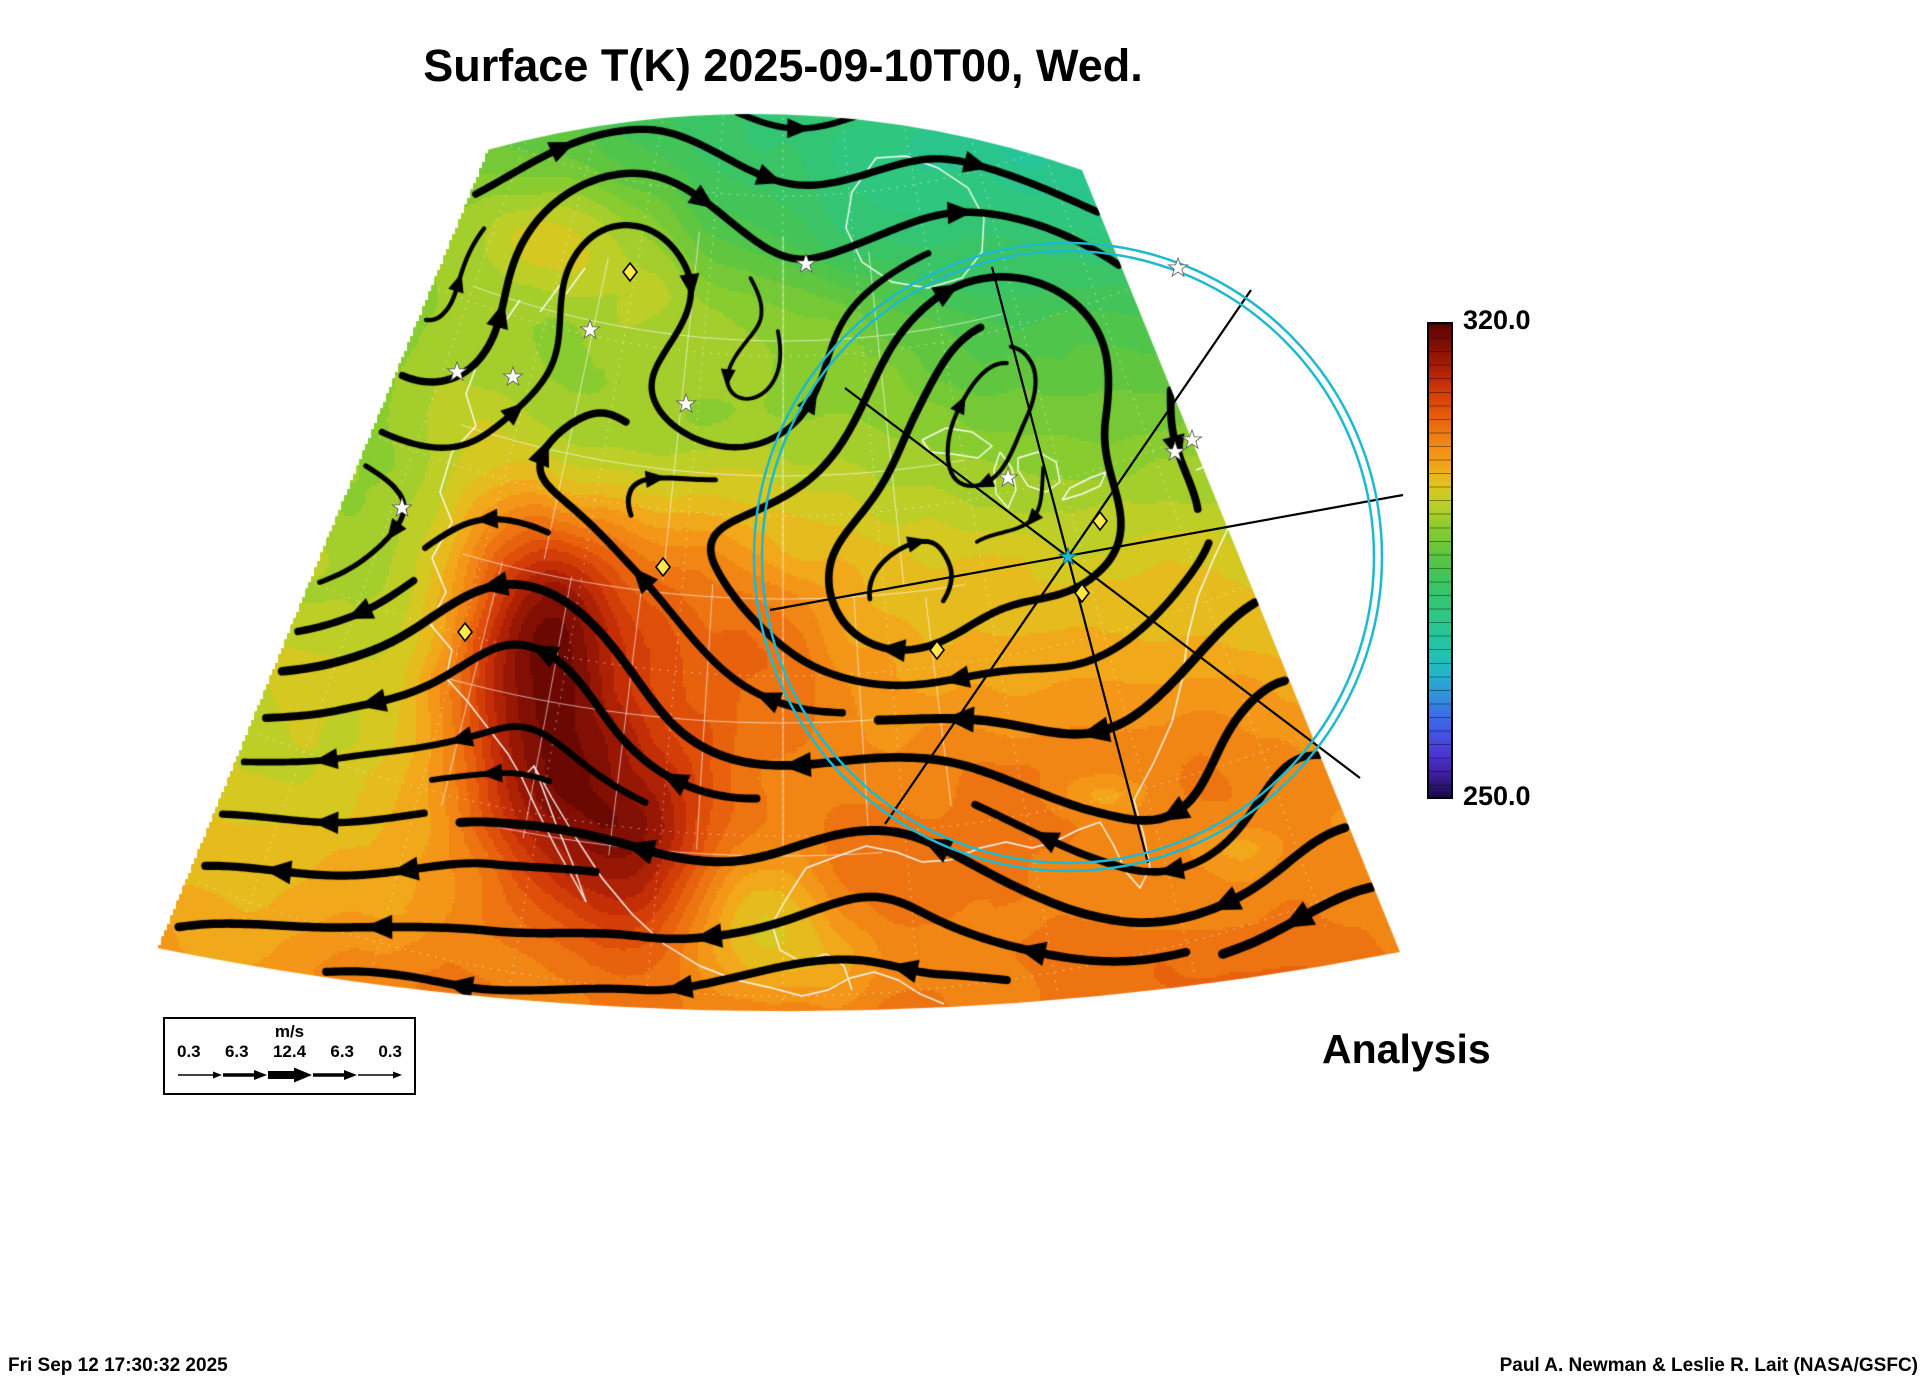 The image size is (1926, 1394). I want to click on colorbar, so click(1440, 560).